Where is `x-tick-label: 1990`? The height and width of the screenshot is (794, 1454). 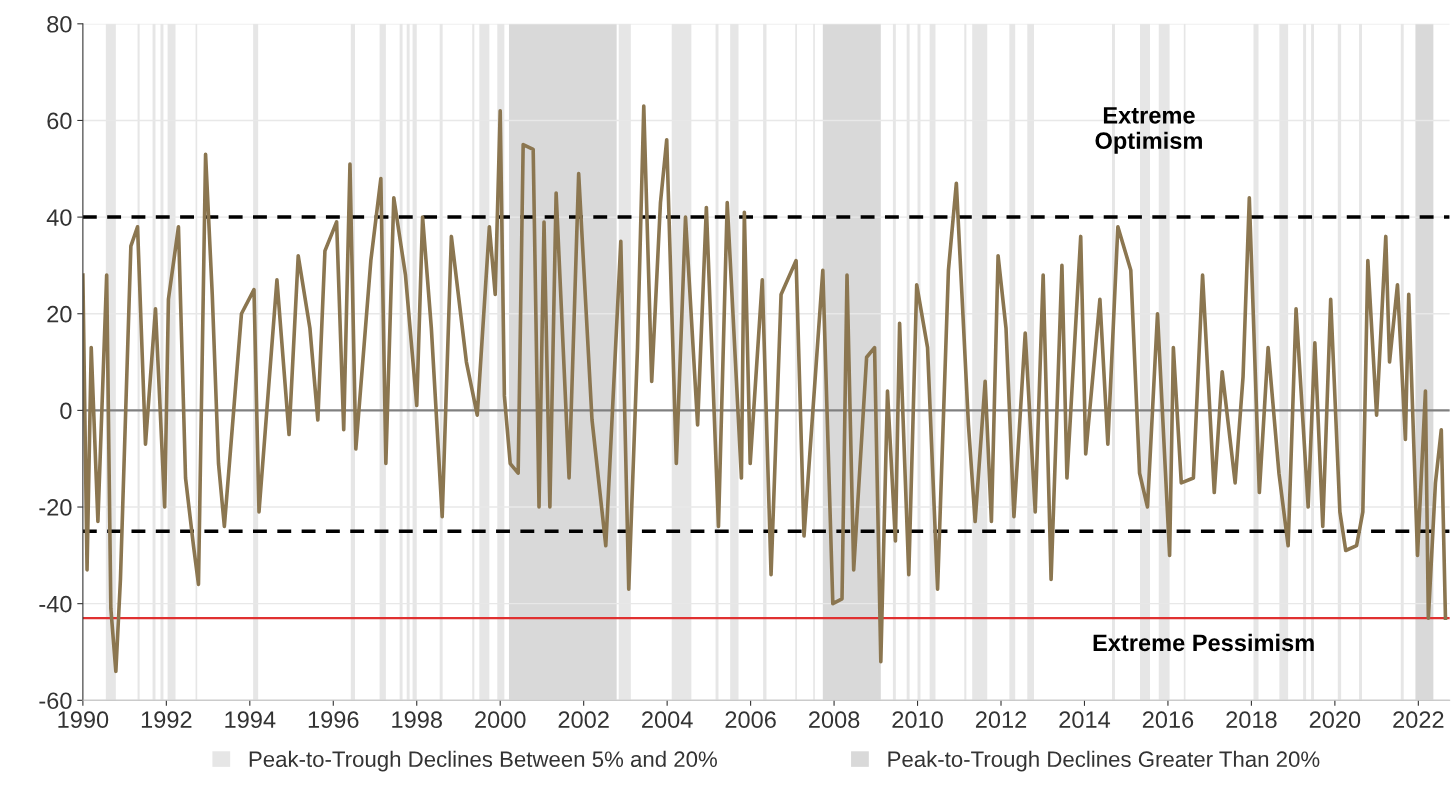
x-tick-label: 1990 is located at coordinates (83, 720).